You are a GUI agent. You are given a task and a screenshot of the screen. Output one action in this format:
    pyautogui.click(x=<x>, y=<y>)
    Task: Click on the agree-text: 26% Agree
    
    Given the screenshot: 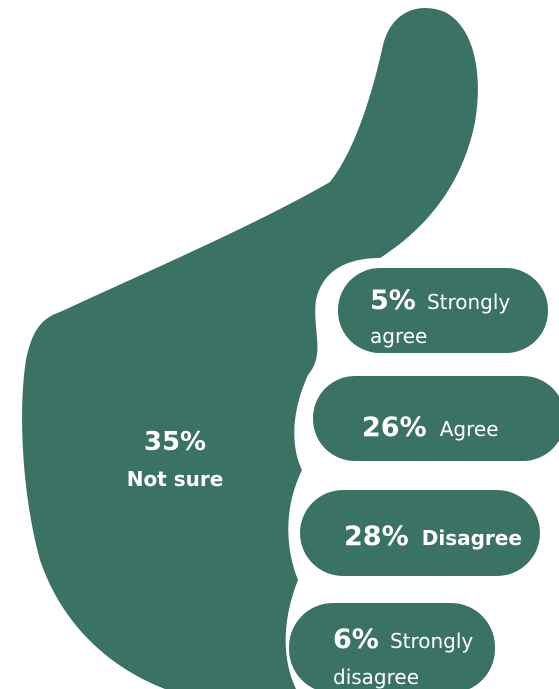 What is the action you would take?
    pyautogui.click(x=430, y=427)
    